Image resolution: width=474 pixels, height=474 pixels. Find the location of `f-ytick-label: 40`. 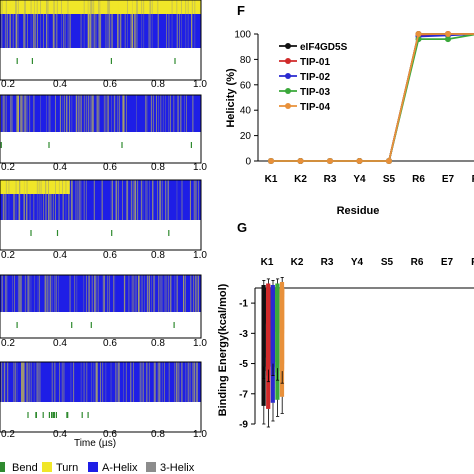

f-ytick-label: 40 is located at coordinates (246, 111).